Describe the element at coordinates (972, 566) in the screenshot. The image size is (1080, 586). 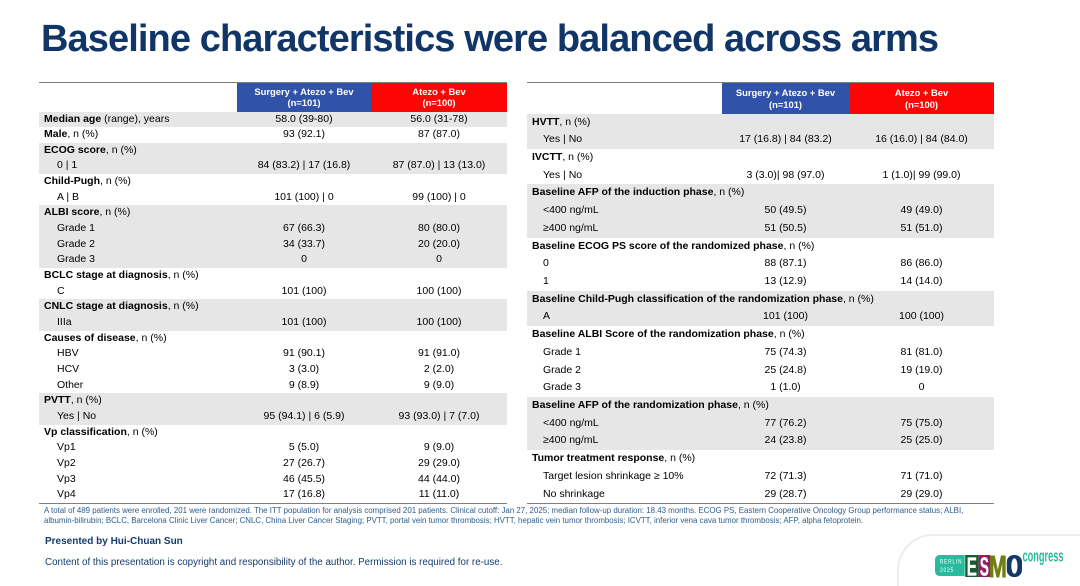
I see `svg-text: E` at that location.